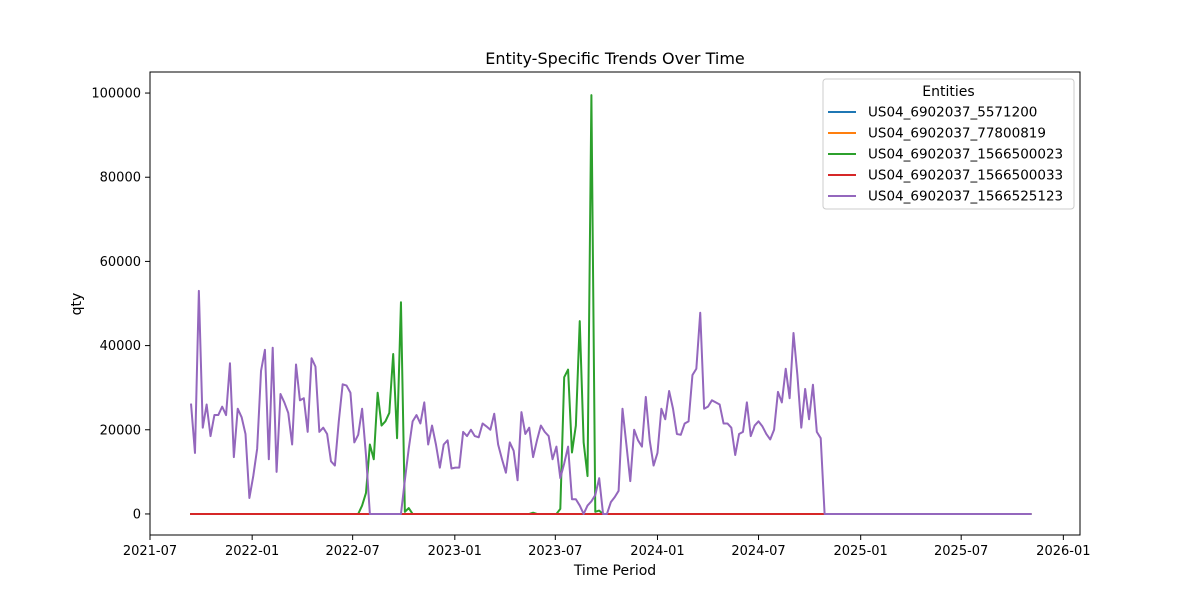 The image size is (1200, 600). Describe the element at coordinates (1063, 551) in the screenshot. I see `x-tick-label: 2026-01` at that location.